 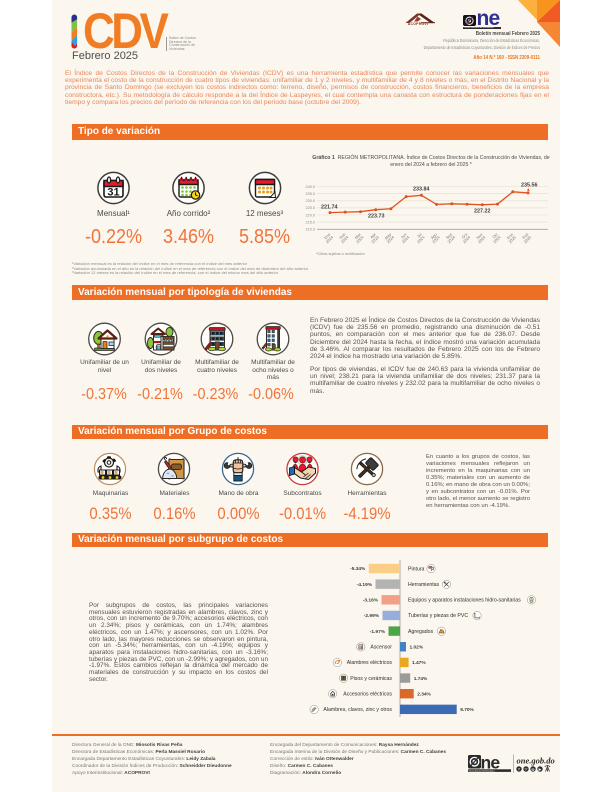 What do you see at coordinates (433, 236) in the screenshot?
I see `svg-text: Ago` at bounding box center [433, 236].